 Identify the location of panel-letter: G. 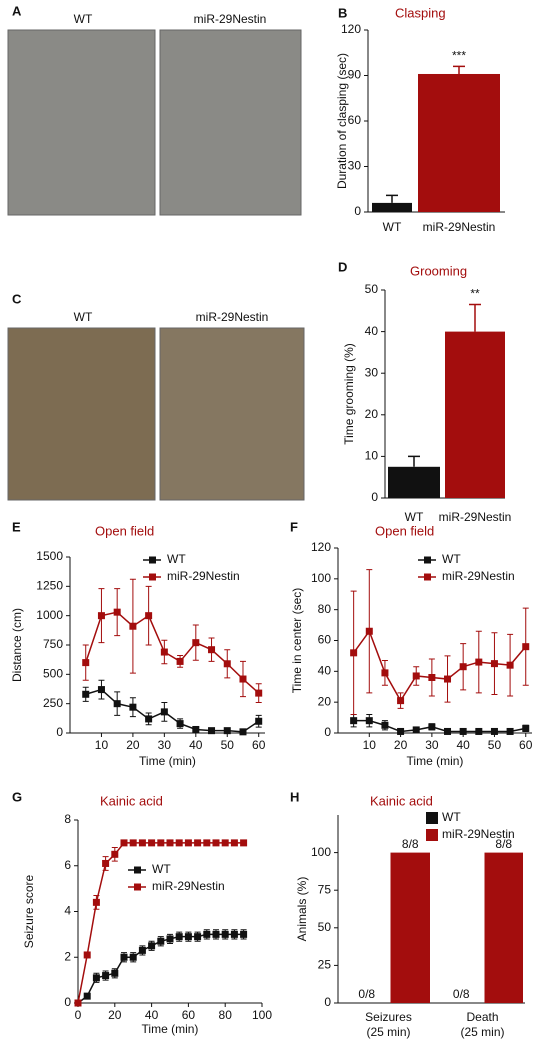
(17, 796).